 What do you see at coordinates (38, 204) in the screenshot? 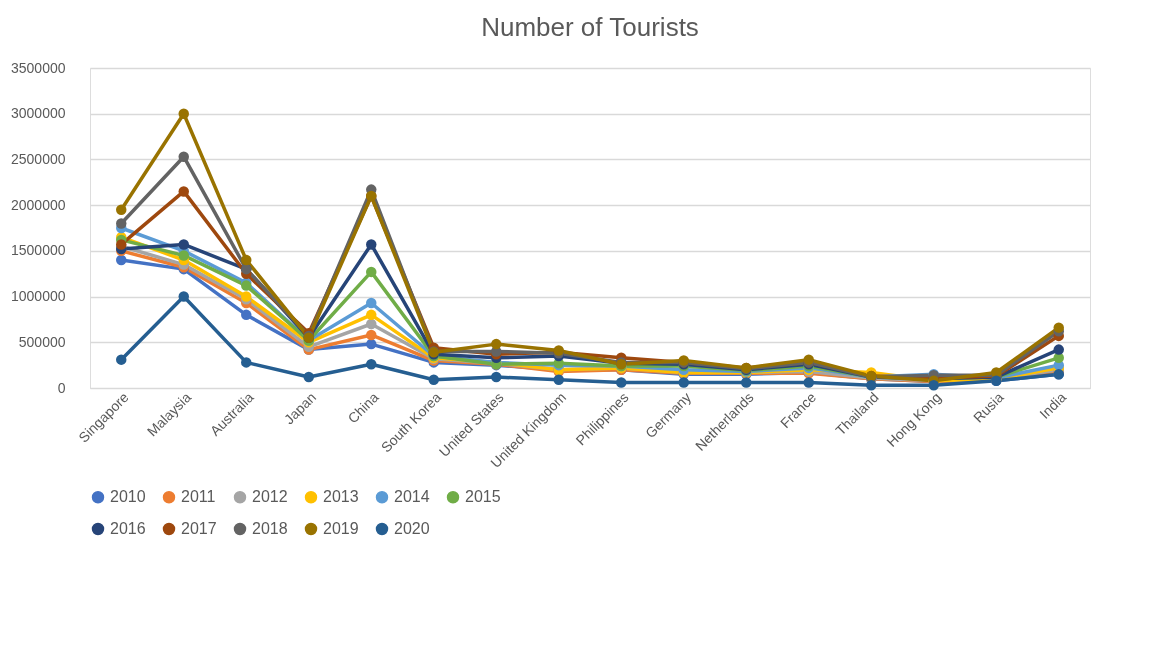
I see `y-tick-label: 2000000` at bounding box center [38, 204].